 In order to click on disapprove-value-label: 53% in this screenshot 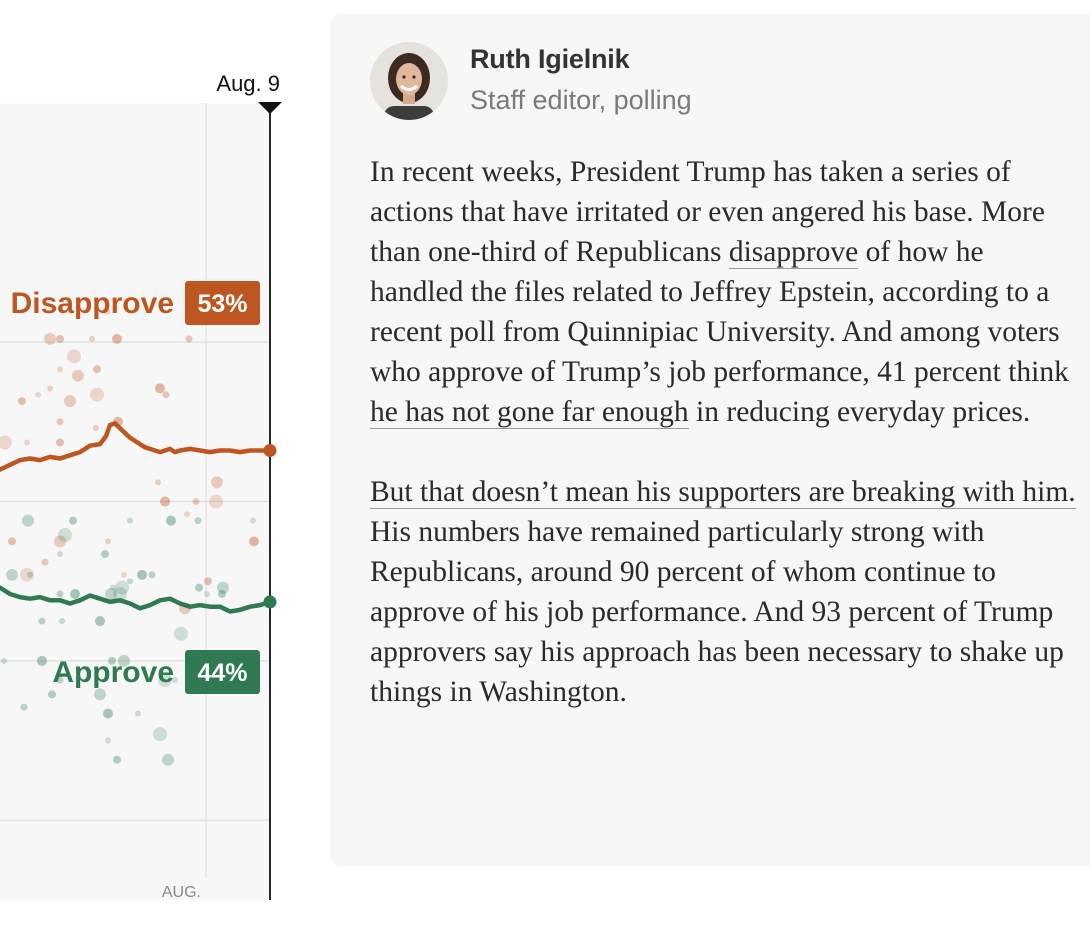, I will do `click(222, 304)`.